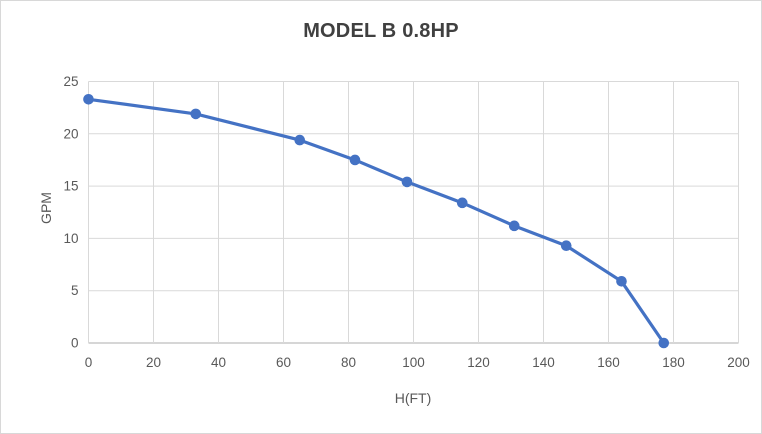 This screenshot has height=434, width=762. I want to click on y-tick-label: 20, so click(70, 133).